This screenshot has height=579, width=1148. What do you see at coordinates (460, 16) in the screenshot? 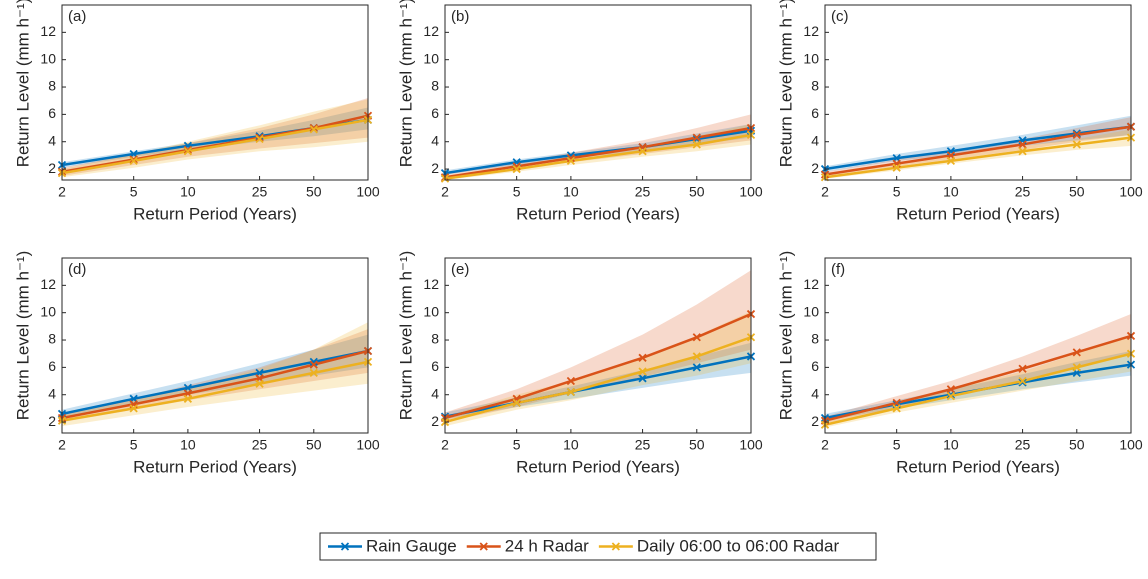
I see `panel-label: (b)` at bounding box center [460, 16].